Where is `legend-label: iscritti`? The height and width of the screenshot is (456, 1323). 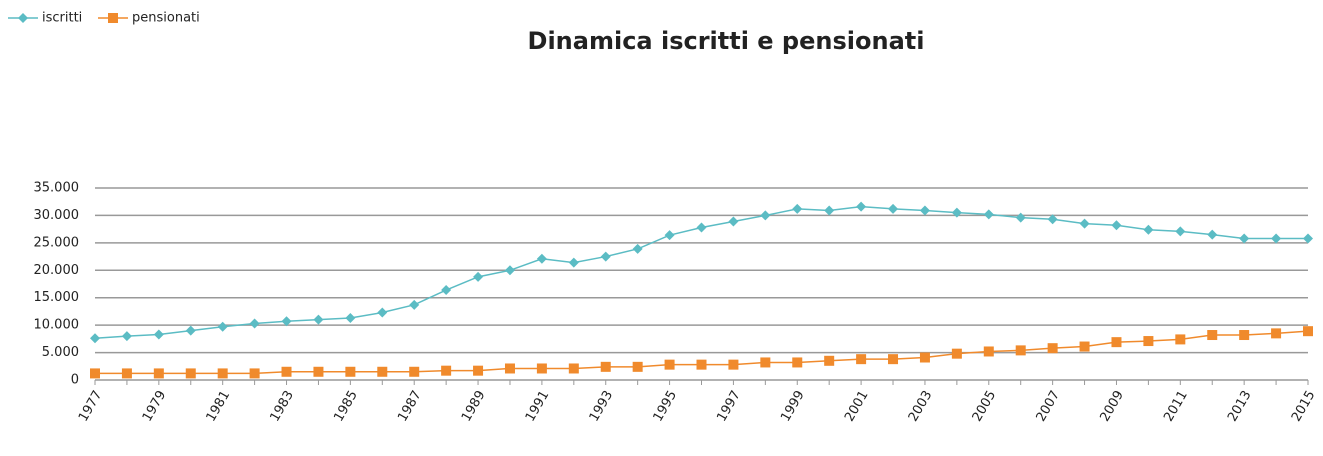
legend-label: iscritti is located at coordinates (62, 18).